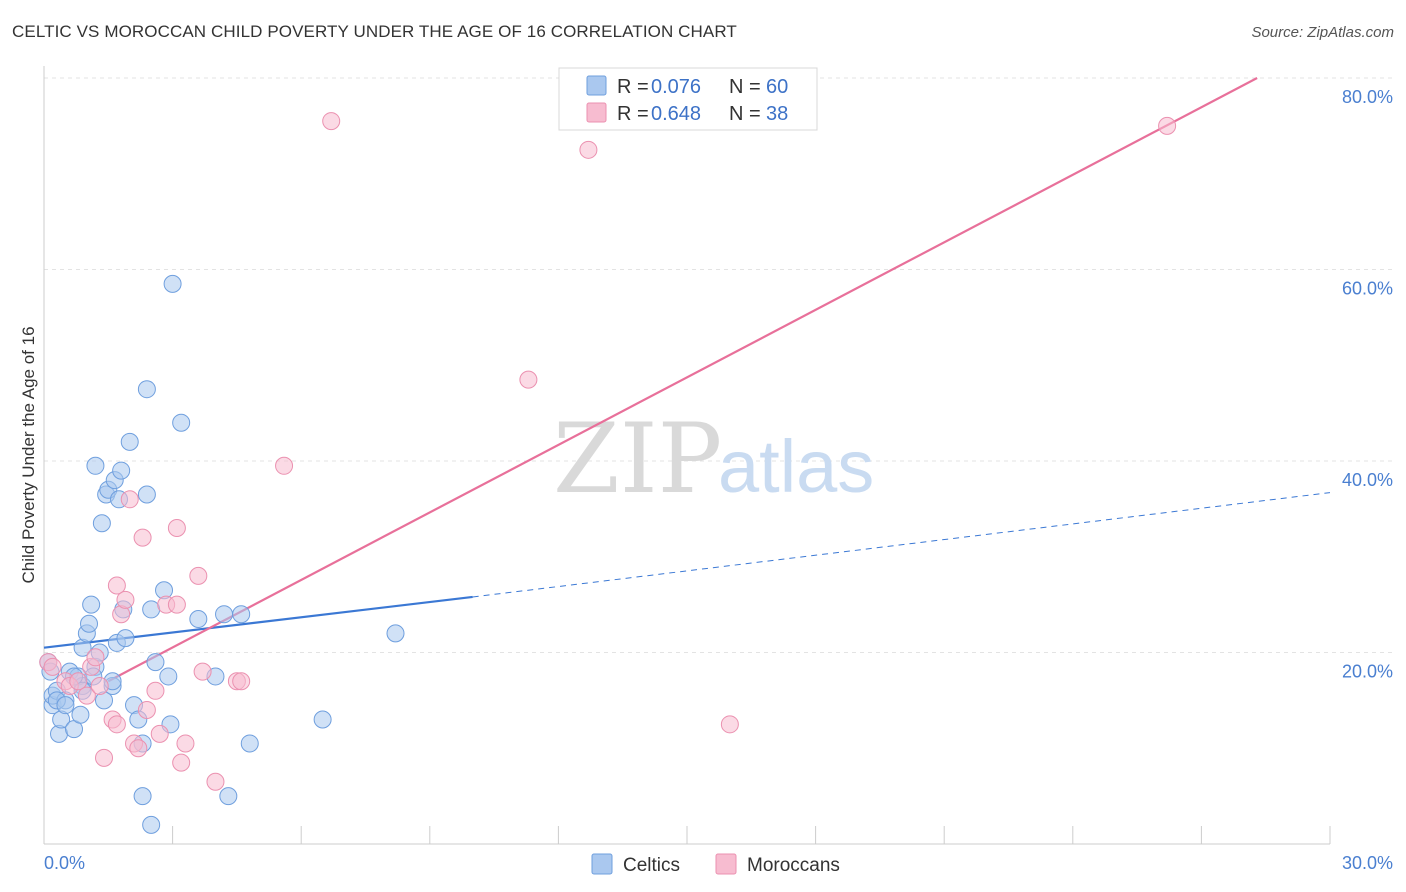  Describe the element at coordinates (64, 863) in the screenshot. I see `x-tick-label-min: 0.0%` at that location.